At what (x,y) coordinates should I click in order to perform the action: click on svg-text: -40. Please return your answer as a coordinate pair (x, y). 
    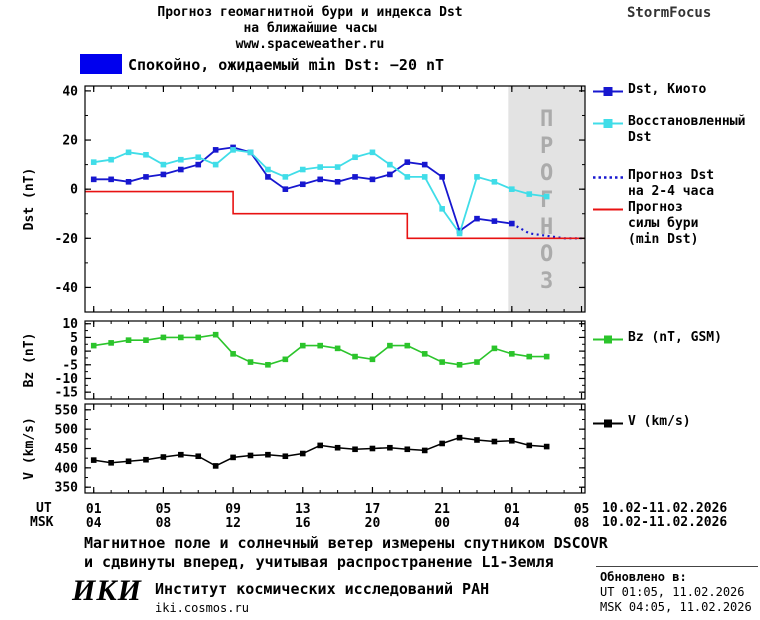
    Looking at the image, I should click on (67, 288).